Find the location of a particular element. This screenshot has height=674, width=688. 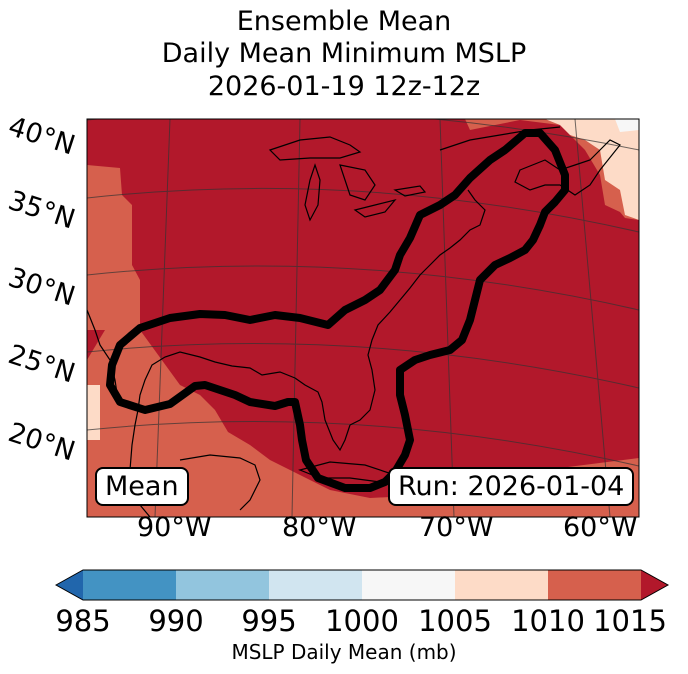

colorbar-tick-1010: 1010 is located at coordinates (548, 621).